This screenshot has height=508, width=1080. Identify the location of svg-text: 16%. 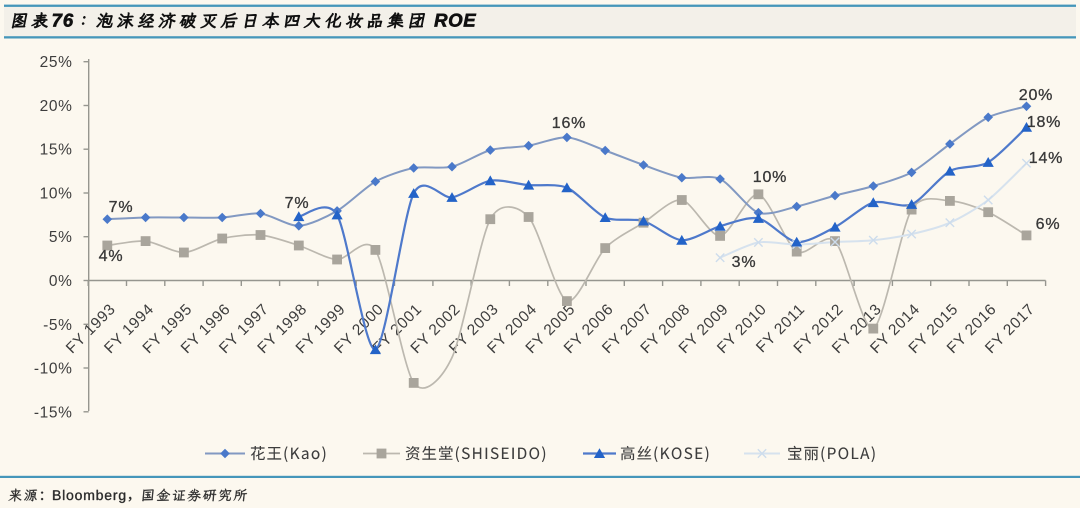
(569, 123).